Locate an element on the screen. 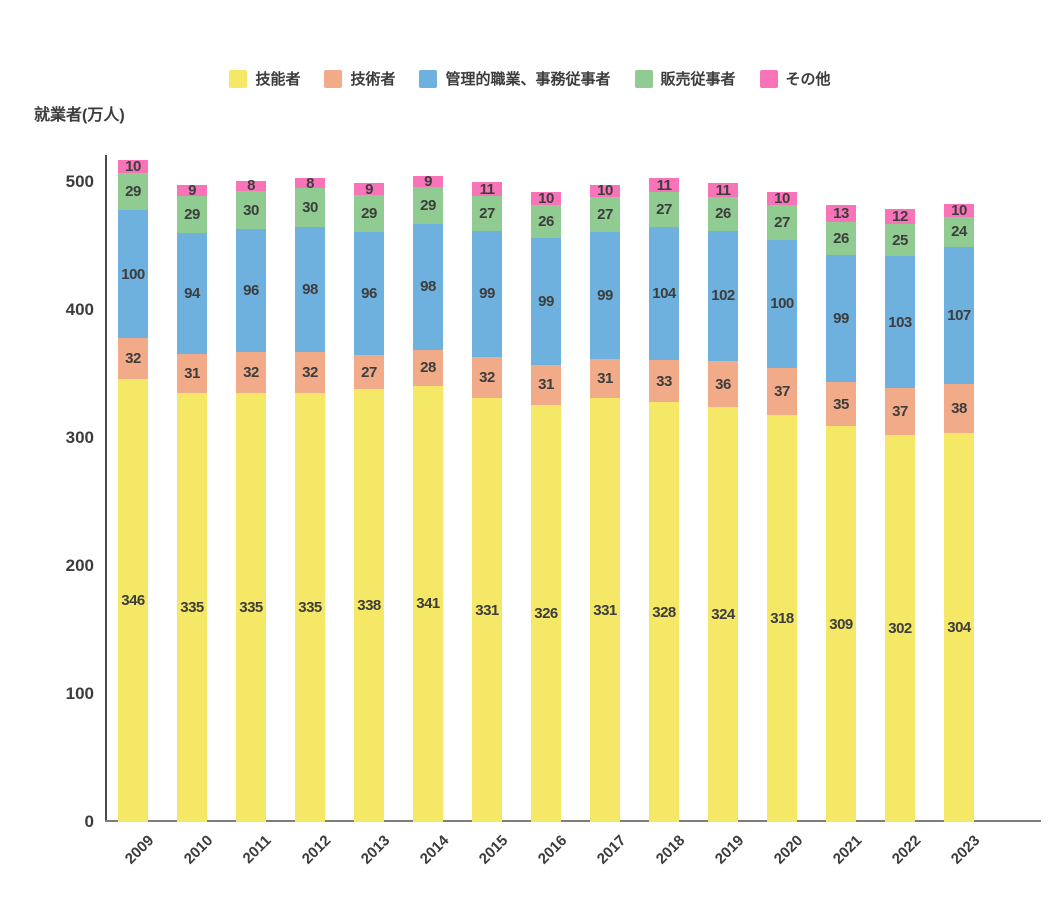 The width and height of the screenshot is (1060, 900). bar-segment-販売従事者-2019: 26 is located at coordinates (723, 214).